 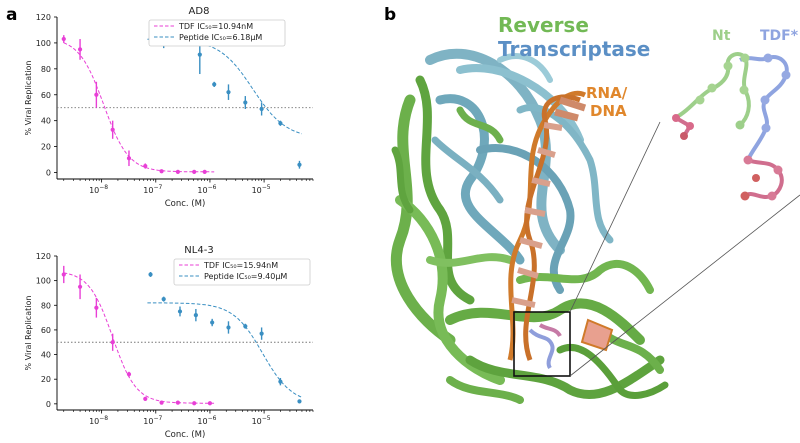 What do you see at coordinates (721, 36) in the screenshot?
I see `label-nt: Nt` at bounding box center [721, 36].